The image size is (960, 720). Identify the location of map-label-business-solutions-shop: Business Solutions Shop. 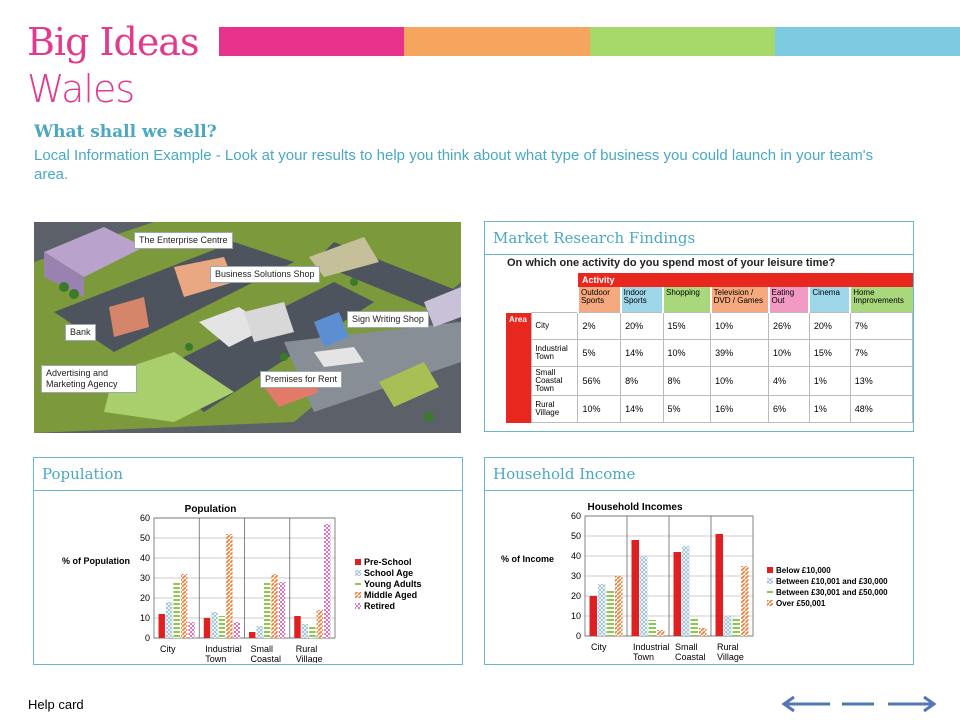
(265, 274).